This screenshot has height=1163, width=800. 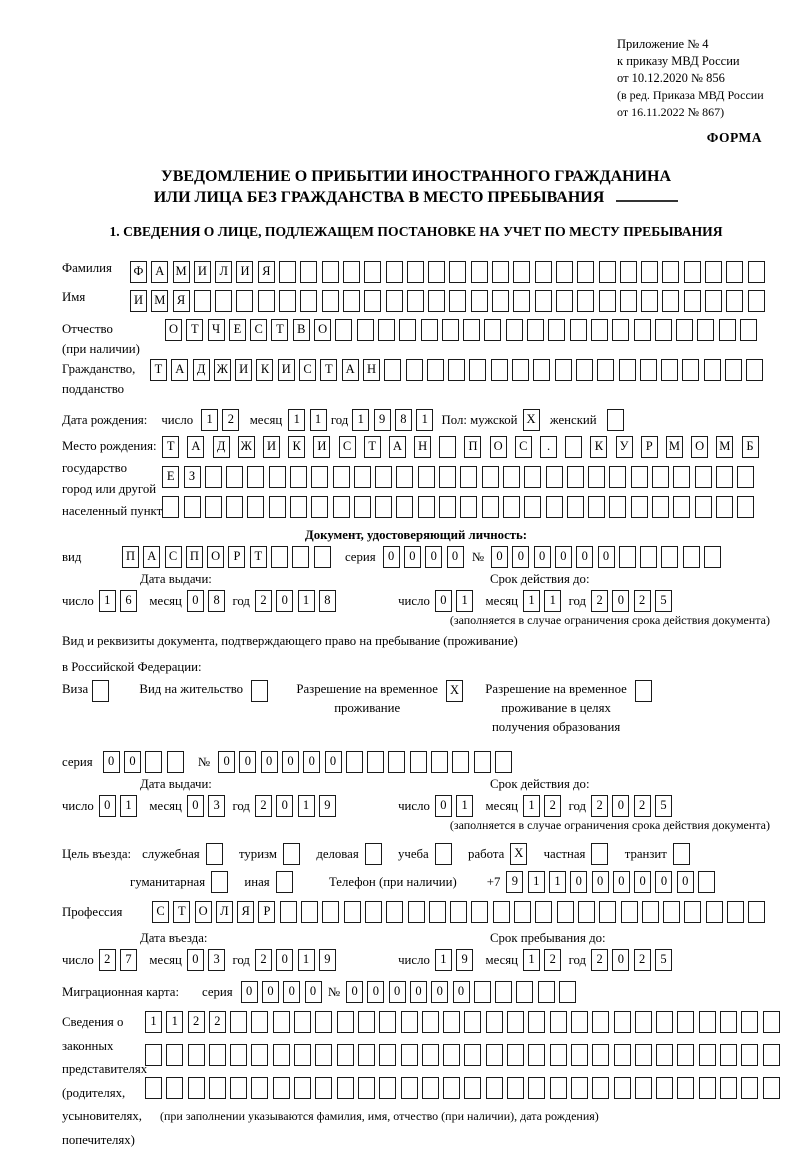 What do you see at coordinates (138, 272) in the screenshot?
I see `char-cell: Ф` at bounding box center [138, 272].